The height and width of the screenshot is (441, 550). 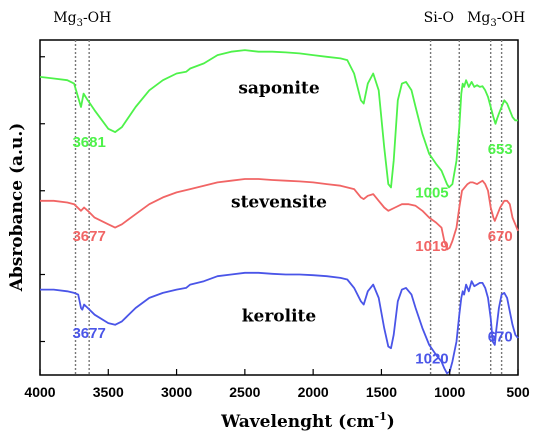 I want to click on peak-label: 1020, so click(x=431, y=358).